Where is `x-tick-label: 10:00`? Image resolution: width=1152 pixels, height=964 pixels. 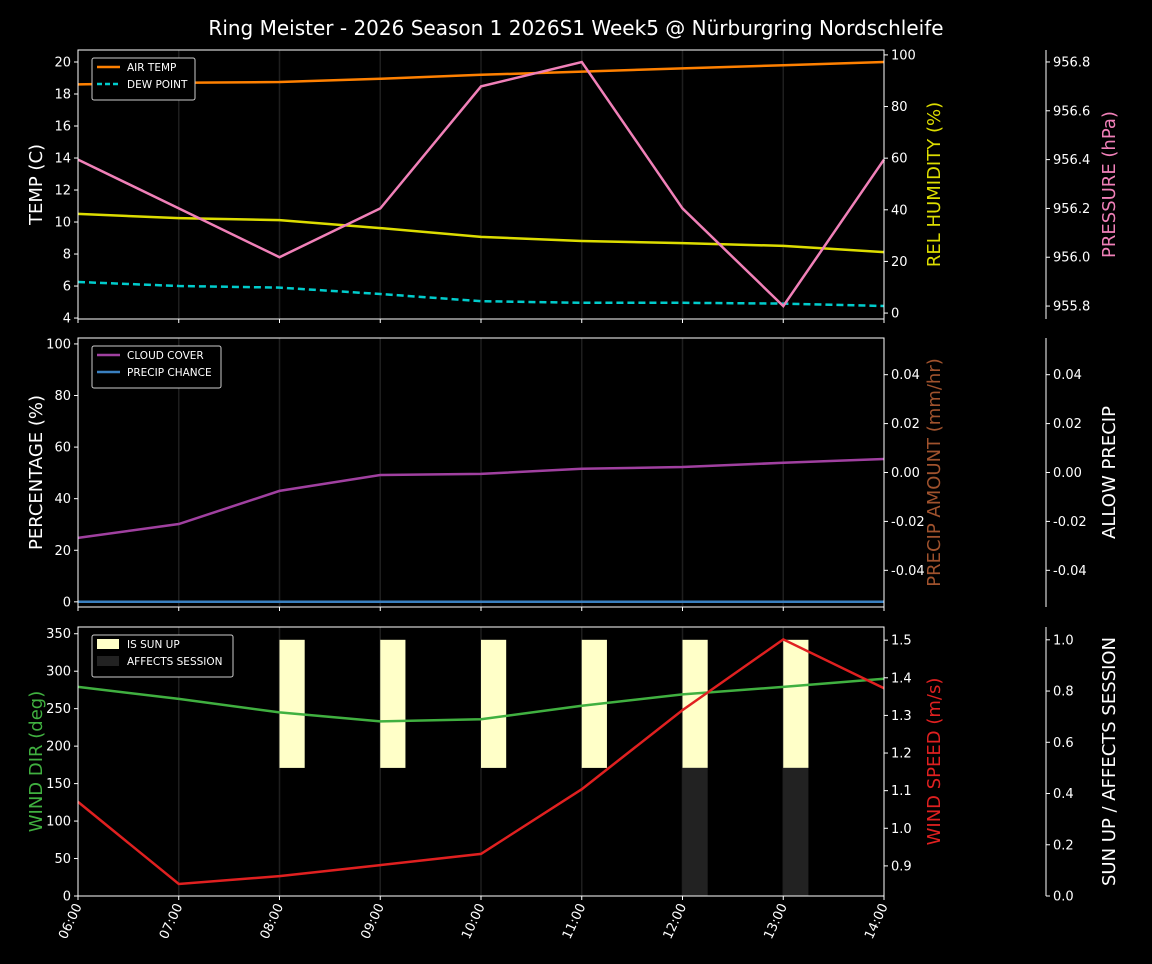 x-tick-label: 10:00 is located at coordinates (473, 921).